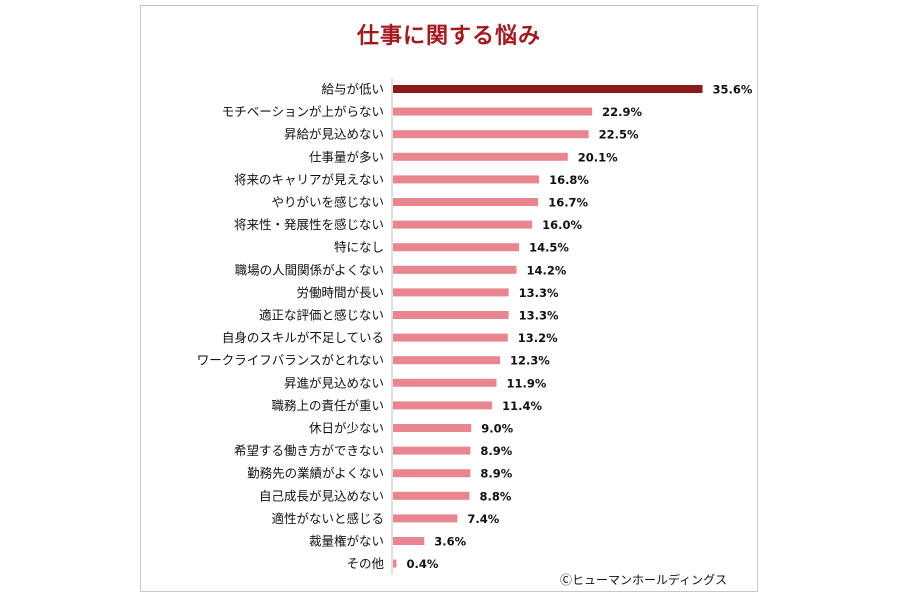  Describe the element at coordinates (346, 156) in the screenshot. I see `category-label: 仕事量が多い` at that location.